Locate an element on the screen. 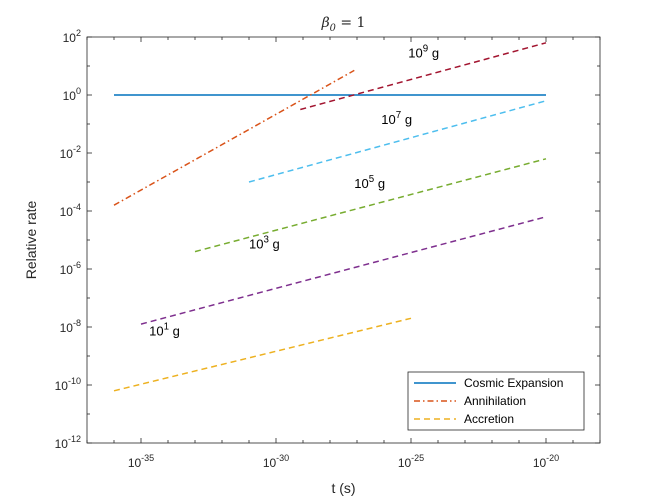 This screenshot has width=664, height=498. x-tick-label: 10-25 is located at coordinates (411, 461).